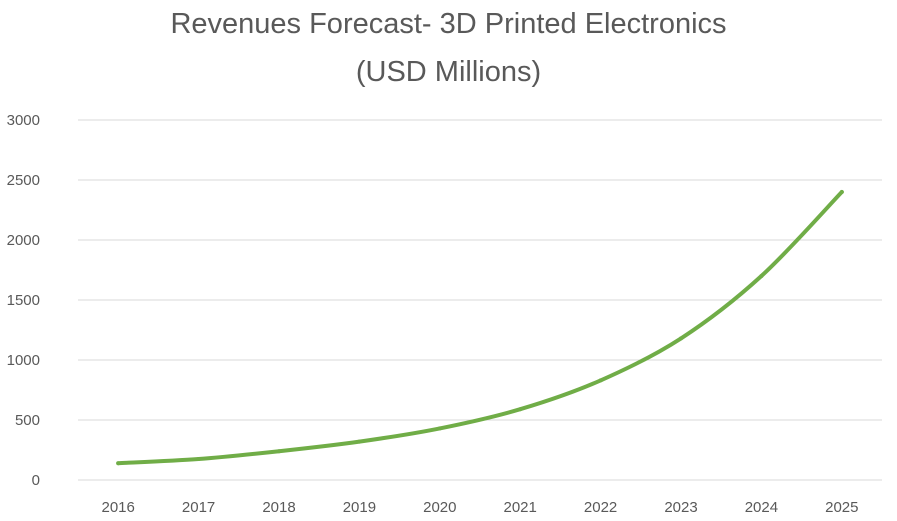 This screenshot has height=521, width=897. What do you see at coordinates (23, 120) in the screenshot?
I see `y-tick-label: 3000` at bounding box center [23, 120].